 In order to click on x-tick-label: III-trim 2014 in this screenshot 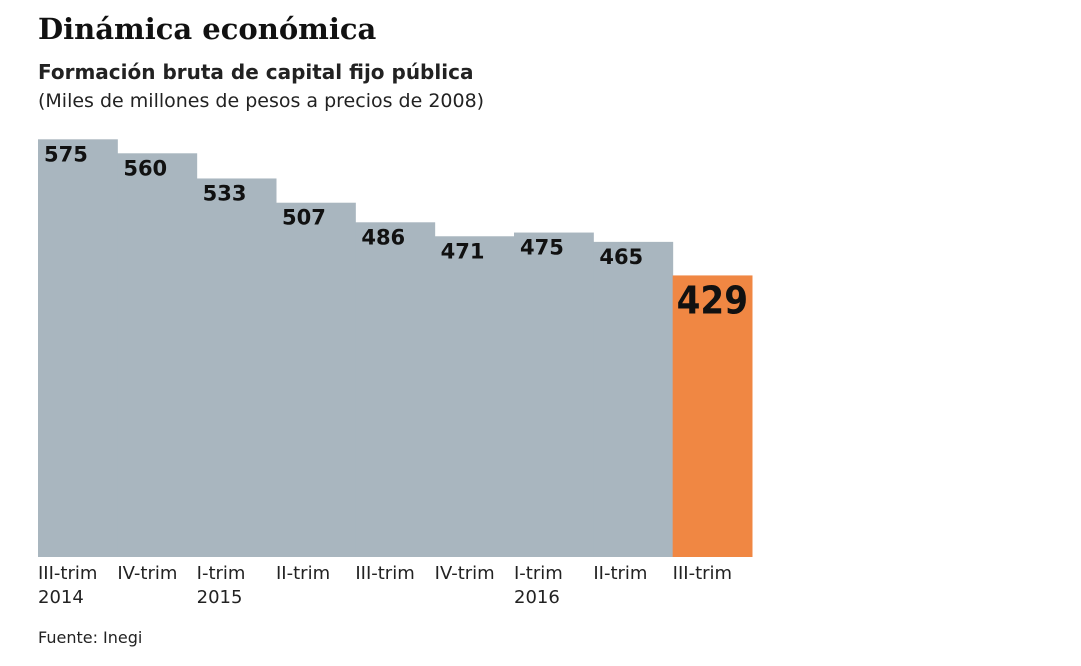, I will do `click(68, 585)`.